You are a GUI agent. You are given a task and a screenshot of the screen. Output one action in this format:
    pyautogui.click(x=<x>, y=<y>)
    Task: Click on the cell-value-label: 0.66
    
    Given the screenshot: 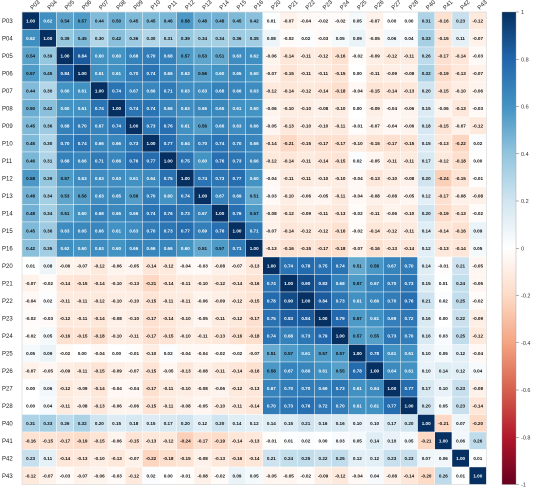 What is the action you would take?
    pyautogui.click(x=305, y=371)
    